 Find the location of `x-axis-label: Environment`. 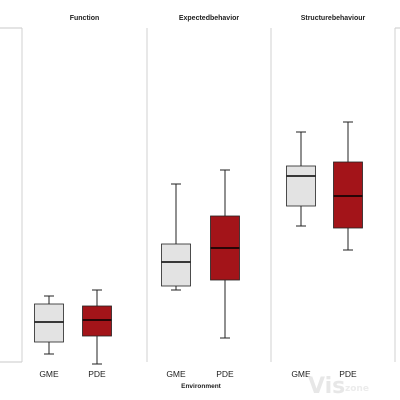

x-axis-label: Environment is located at coordinates (201, 386).